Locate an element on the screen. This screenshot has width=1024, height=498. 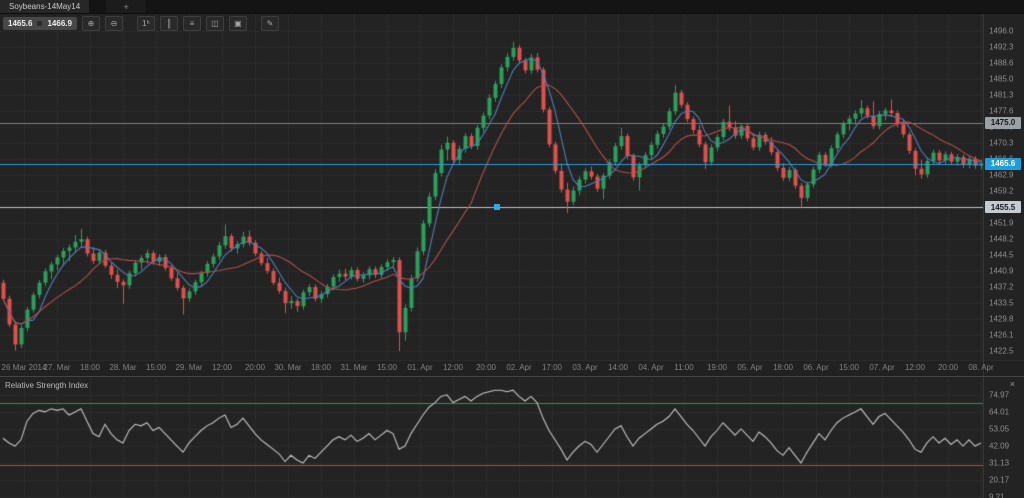
draw-tools-icon: ✎ is located at coordinates (270, 23).